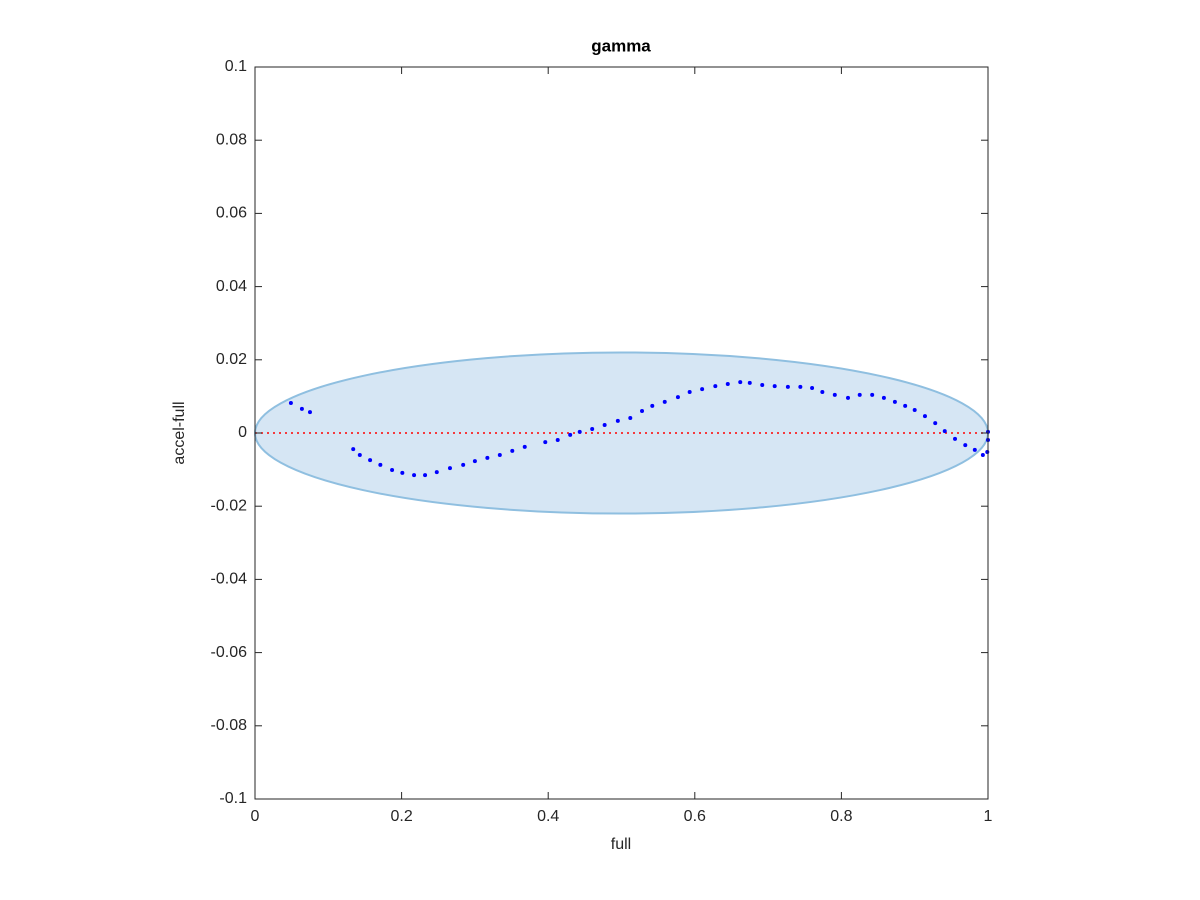 Image resolution: width=1200 pixels, height=900 pixels. What do you see at coordinates (401, 816) in the screenshot?
I see `x-tick-label: 0.2` at bounding box center [401, 816].